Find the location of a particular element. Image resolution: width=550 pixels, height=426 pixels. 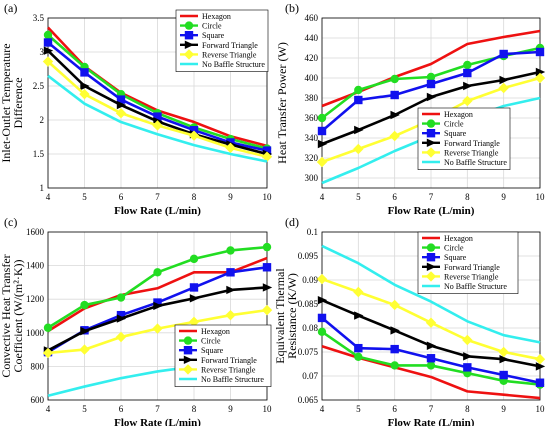

legend-label: Hexagon is located at coordinates (458, 238).